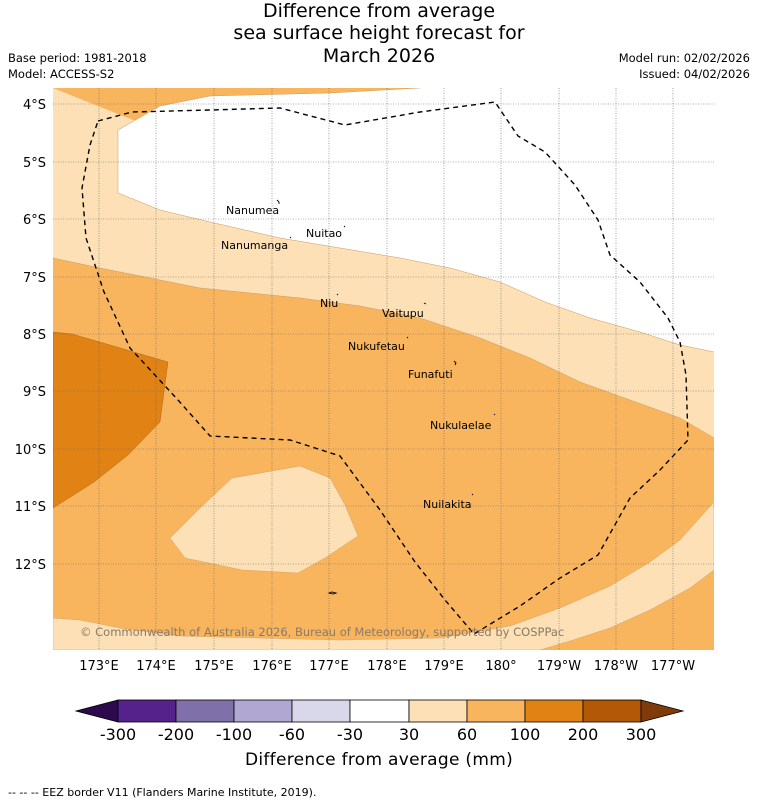 This screenshot has width=758, height=804. I want to click on colorbar-label-m300: -300, so click(118, 734).